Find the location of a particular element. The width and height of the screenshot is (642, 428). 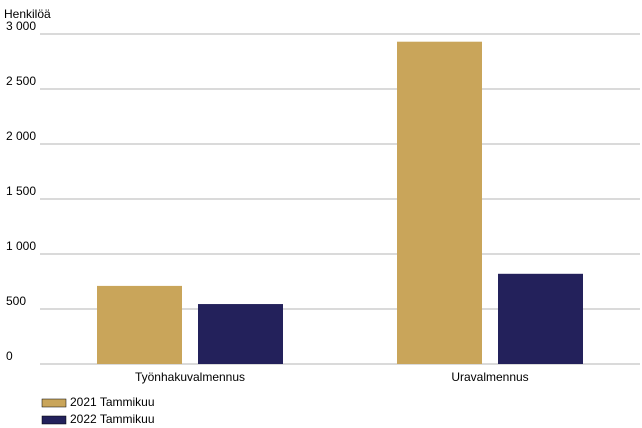

x-tick-label: Työnhakuvalmennus is located at coordinates (190, 377).